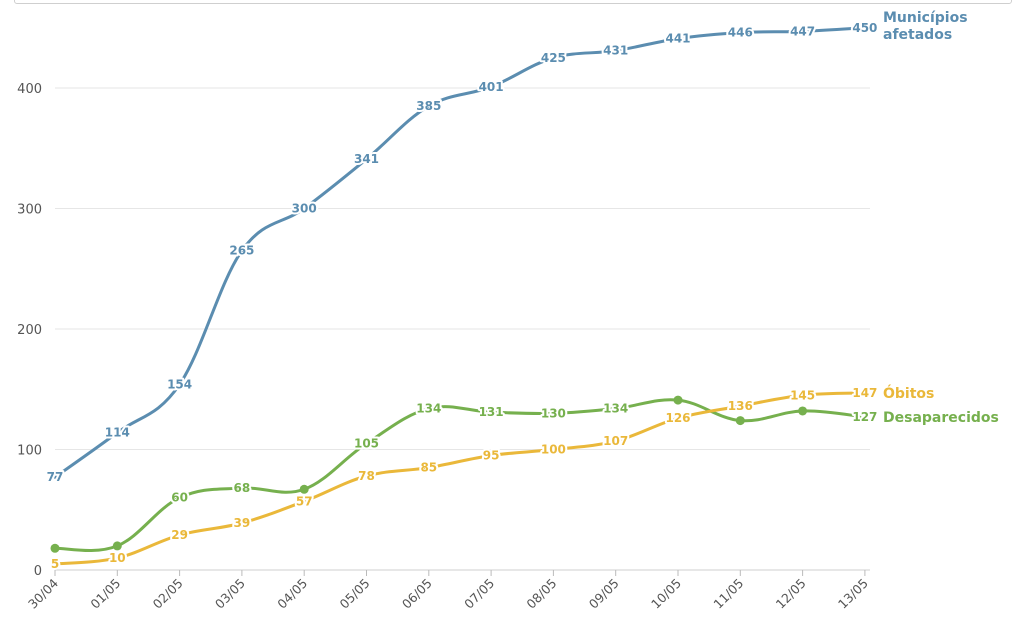  What do you see at coordinates (491, 412) in the screenshot?
I see `data-label-desaparecidos: 131` at bounding box center [491, 412].